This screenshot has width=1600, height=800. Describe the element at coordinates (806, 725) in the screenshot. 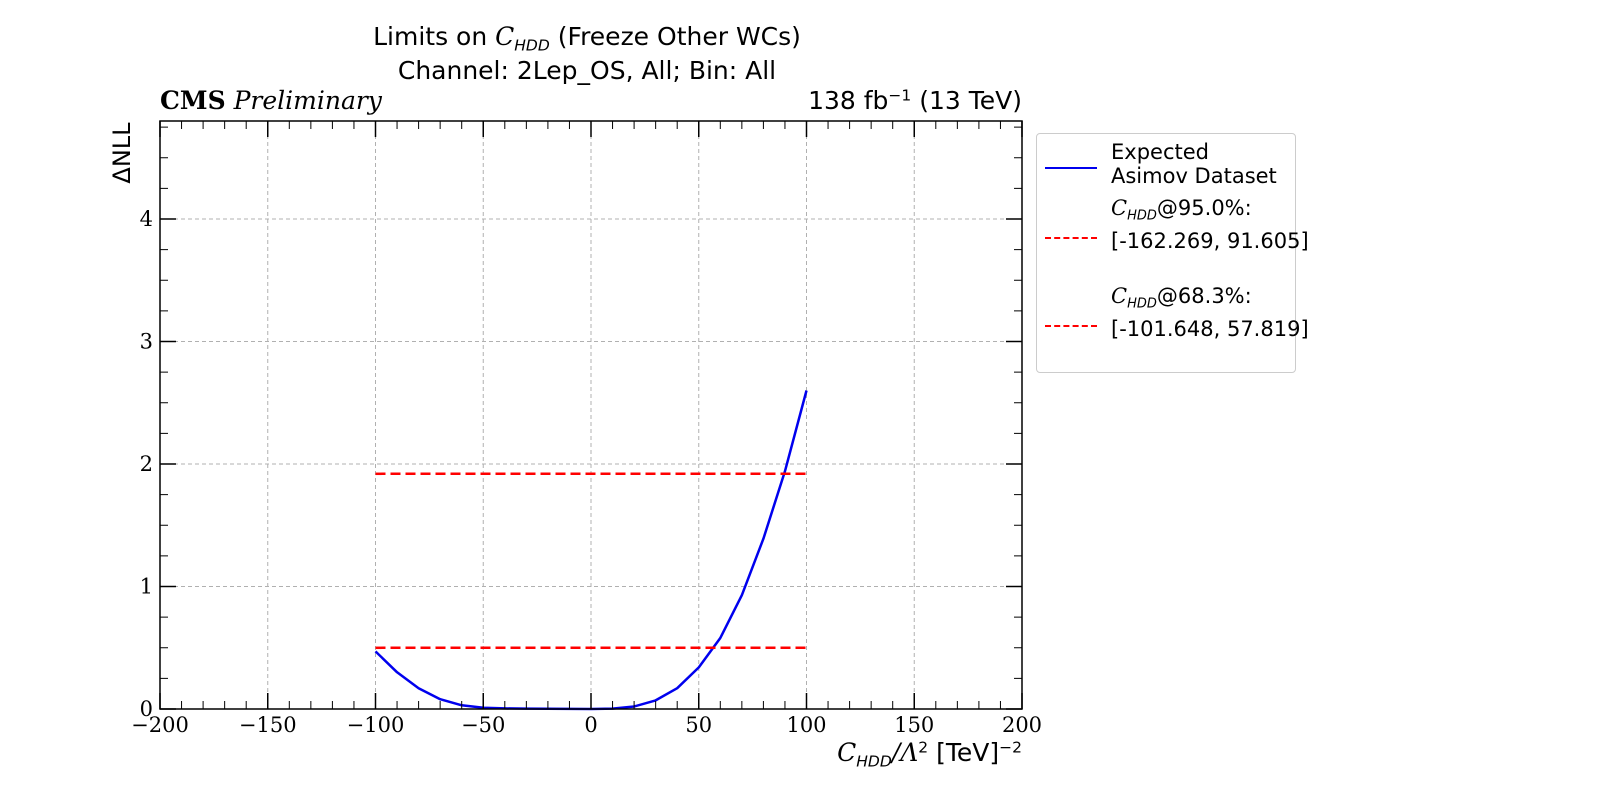

I see `x-tick-label: 100` at that location.